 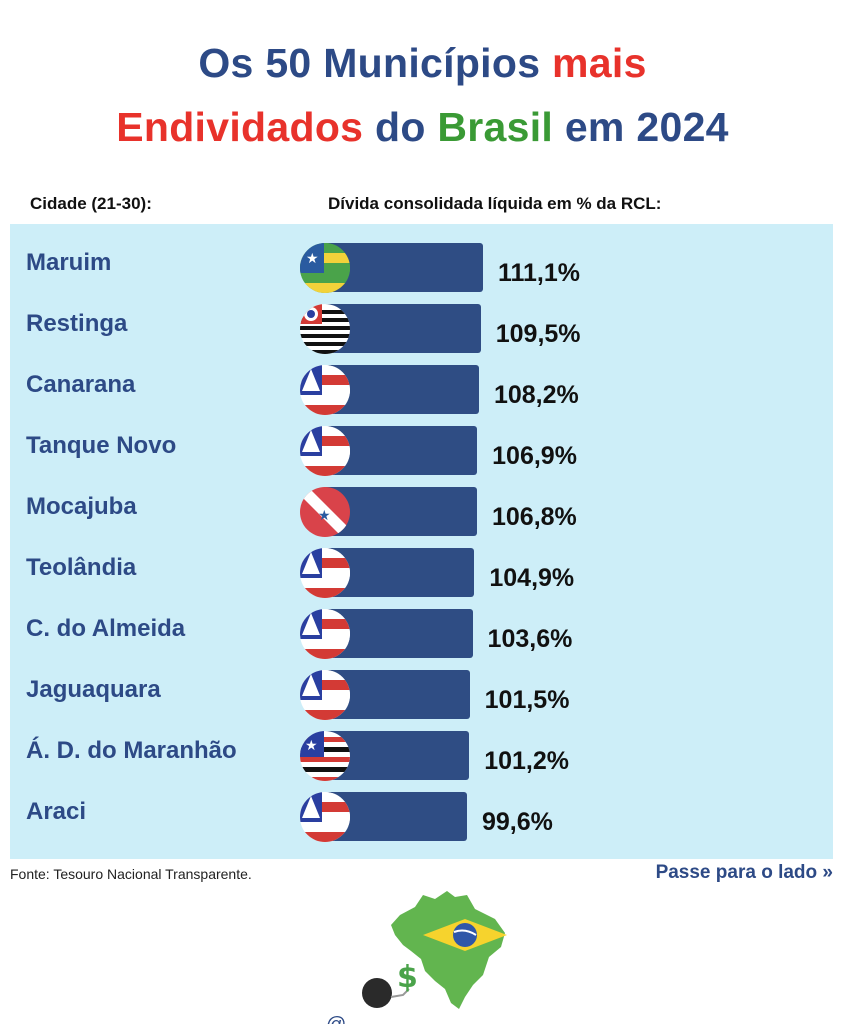 I want to click on column-header-value: Dívida consolidada líquida em % da RCL:, so click(x=495, y=203).